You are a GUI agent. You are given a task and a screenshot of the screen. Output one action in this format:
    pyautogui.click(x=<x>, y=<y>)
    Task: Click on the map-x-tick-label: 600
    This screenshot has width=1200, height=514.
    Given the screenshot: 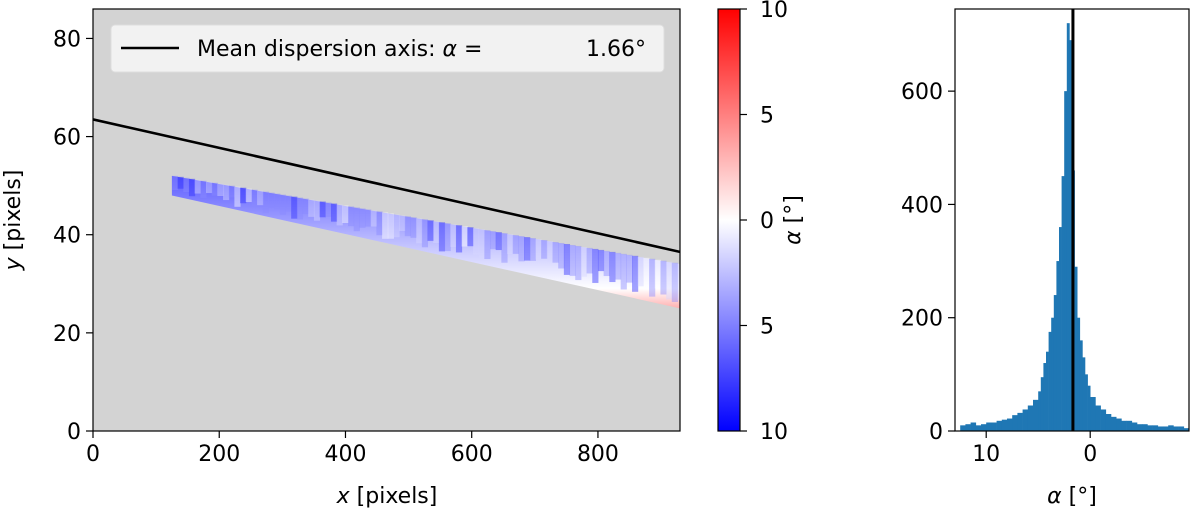 What is the action you would take?
    pyautogui.click(x=472, y=454)
    